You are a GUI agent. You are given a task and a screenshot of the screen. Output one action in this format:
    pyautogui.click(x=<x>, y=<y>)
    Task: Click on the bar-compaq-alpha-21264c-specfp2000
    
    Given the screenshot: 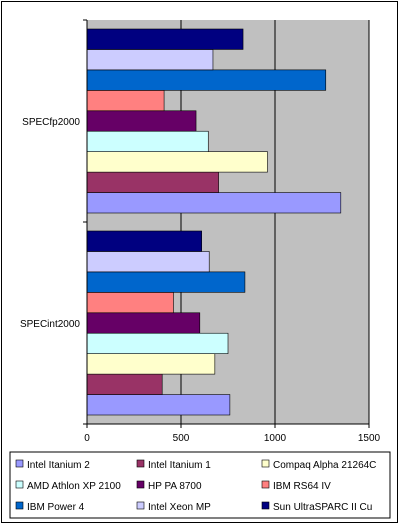 What is the action you would take?
    pyautogui.click(x=177, y=162)
    